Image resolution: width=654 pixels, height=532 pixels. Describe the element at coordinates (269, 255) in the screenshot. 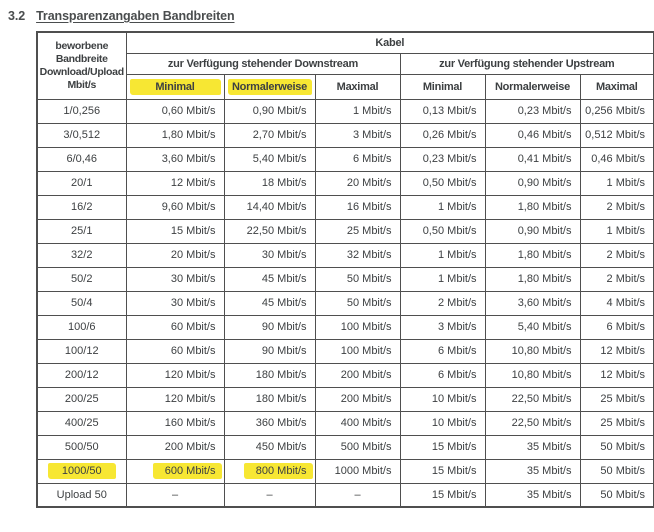

I see `bandwidth-value-cell: 30 Mbit/s` at that location.